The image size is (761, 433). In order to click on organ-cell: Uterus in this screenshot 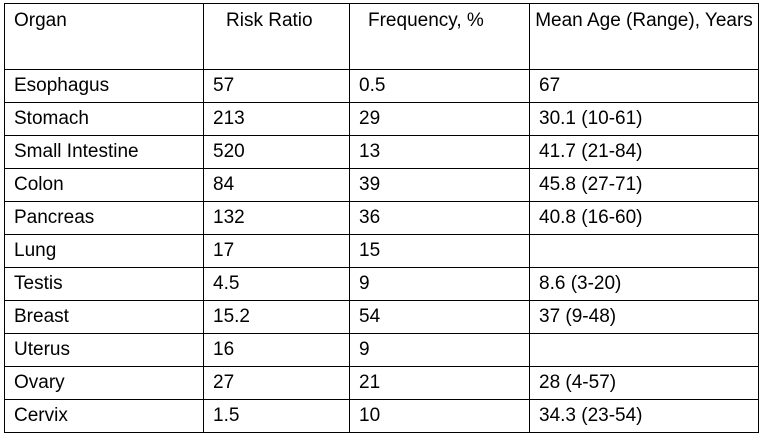, I will do `click(104, 350)`.